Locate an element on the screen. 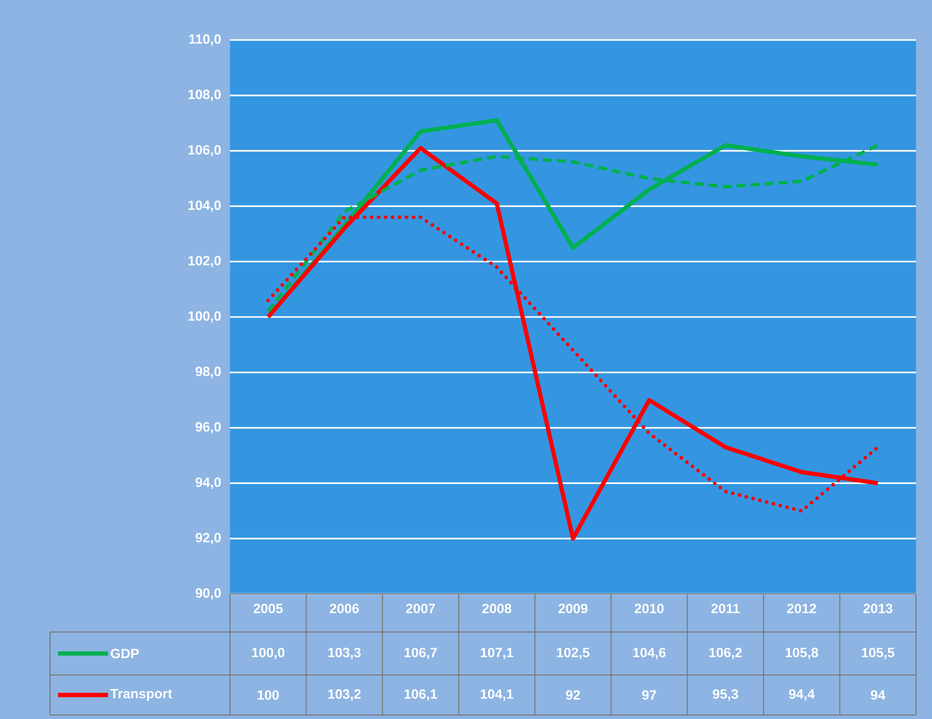 The height and width of the screenshot is (719, 932). y-tick-label: 94,0 is located at coordinates (208, 483).